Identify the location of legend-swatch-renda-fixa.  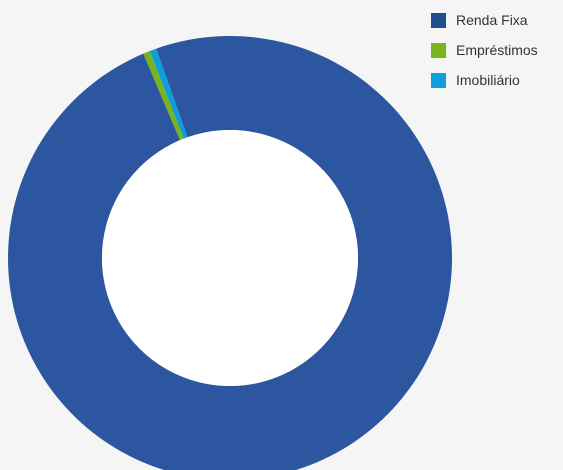
(438, 20).